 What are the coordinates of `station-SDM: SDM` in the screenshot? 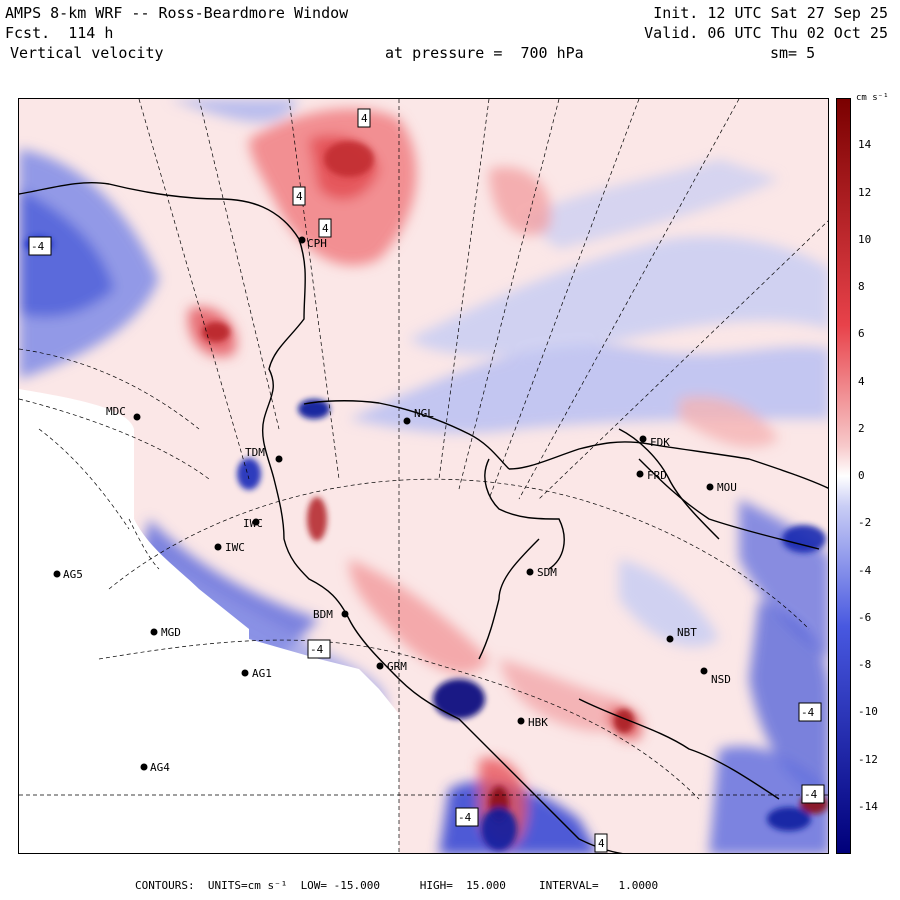 It's located at (542, 572).